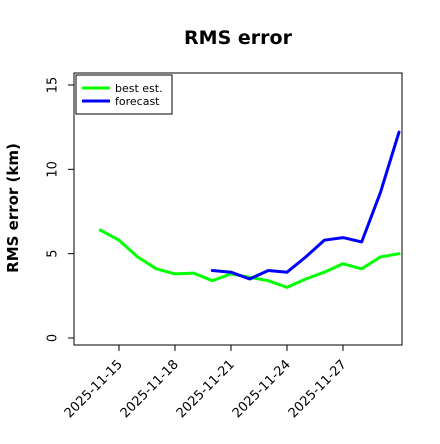 The image size is (440, 444). I want to click on legend-label-best-est: best est., so click(139, 88).